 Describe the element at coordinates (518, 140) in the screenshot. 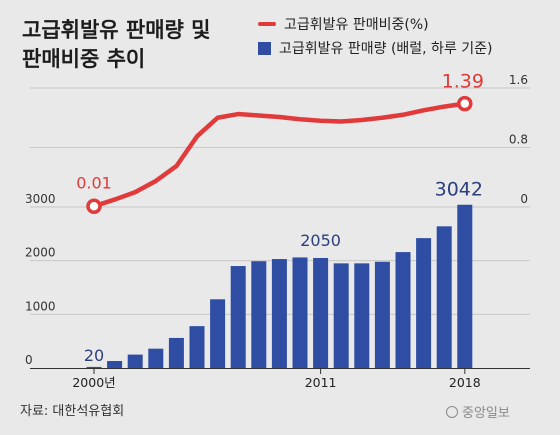

I see `y-right-tick-label: 0.8` at that location.